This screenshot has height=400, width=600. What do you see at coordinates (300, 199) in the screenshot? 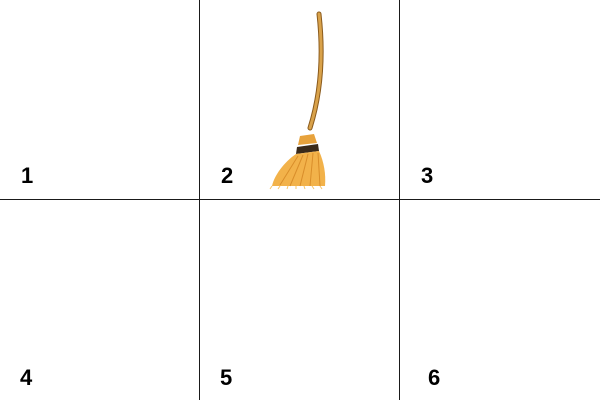
I see `grid-divider-horizontal` at bounding box center [300, 199].